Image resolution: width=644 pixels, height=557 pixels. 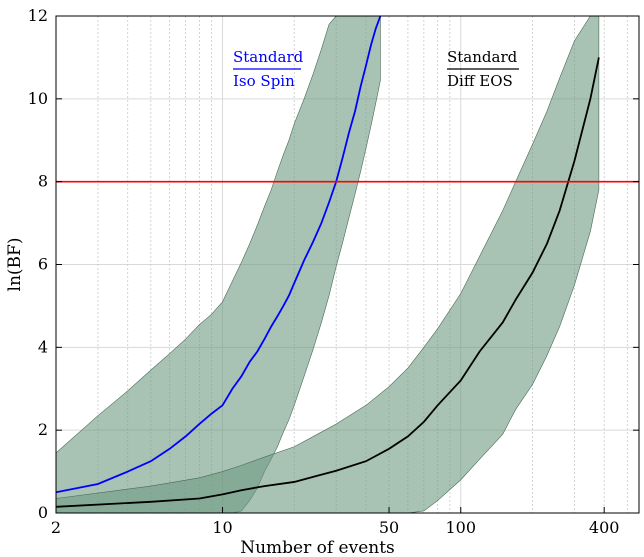 What do you see at coordinates (15, 265) in the screenshot?
I see `y-axis-label: ln(BF)` at bounding box center [15, 265].